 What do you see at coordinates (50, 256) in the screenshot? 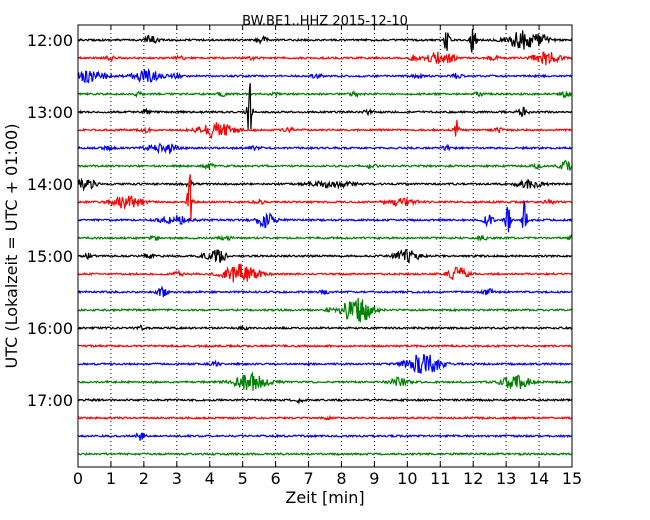
I see `y-tick-label: 15:00` at bounding box center [50, 256].